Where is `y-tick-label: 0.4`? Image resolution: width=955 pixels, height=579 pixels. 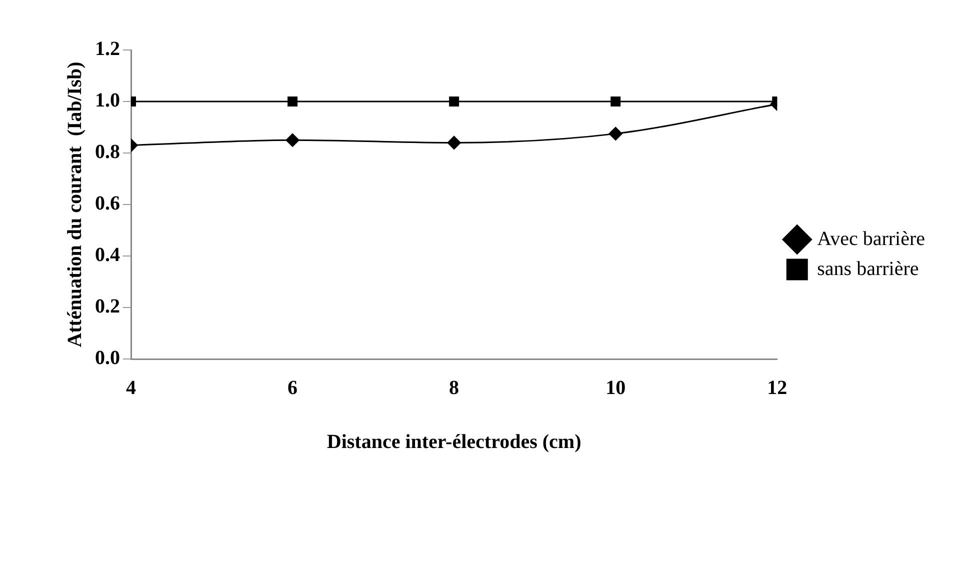
y-tick-label: 0.4 is located at coordinates (107, 255).